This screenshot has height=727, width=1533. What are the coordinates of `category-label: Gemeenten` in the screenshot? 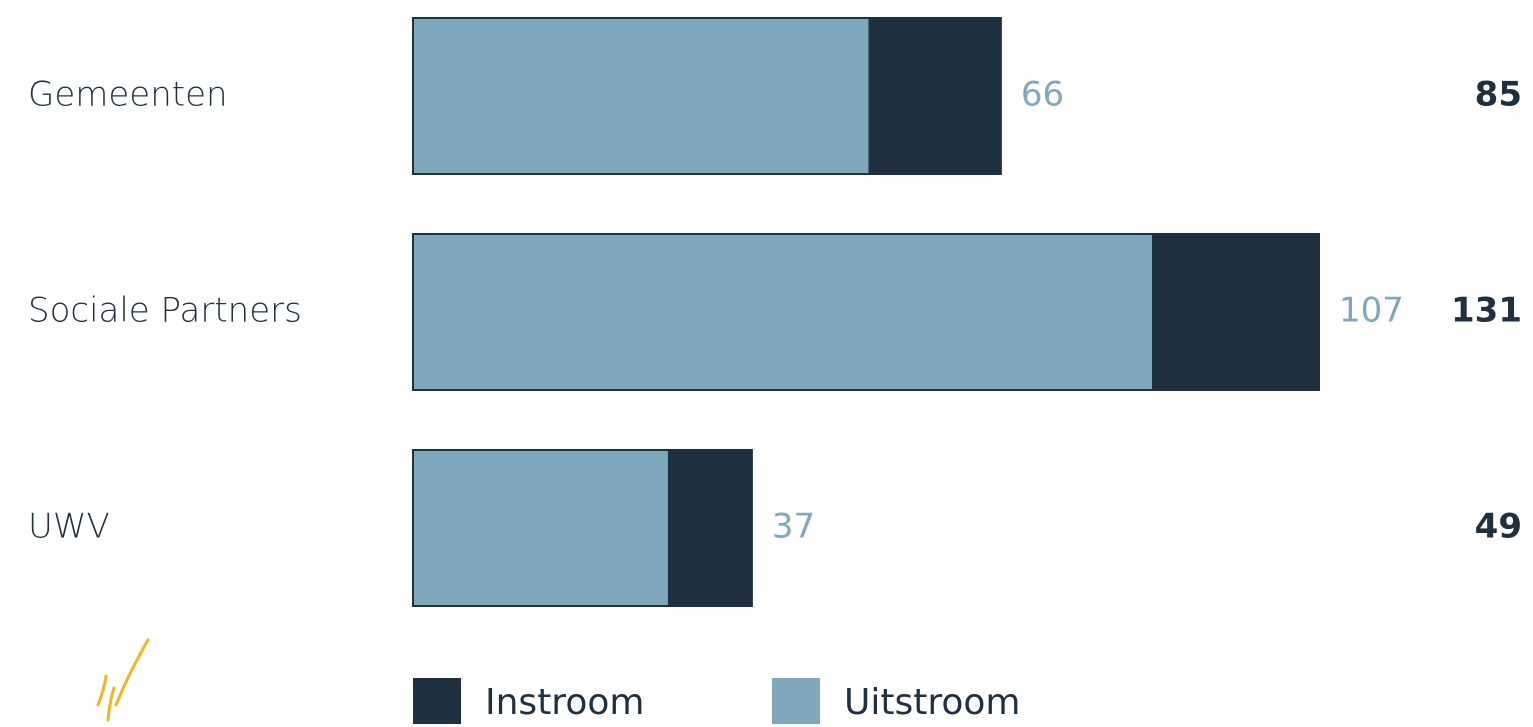 It's located at (128, 95).